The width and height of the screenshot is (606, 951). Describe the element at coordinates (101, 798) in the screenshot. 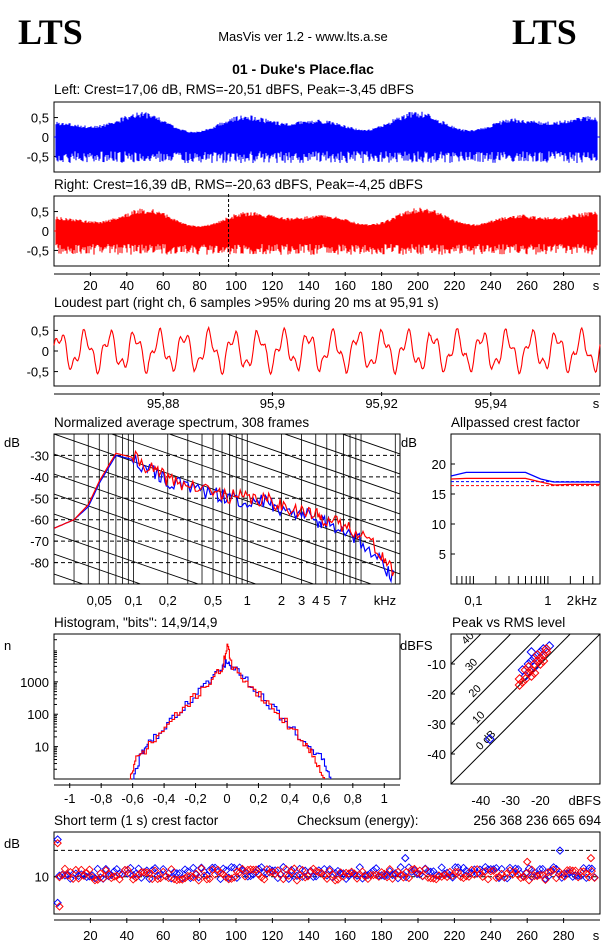

I see `histogram-x-tick-label: -0,8` at that location.